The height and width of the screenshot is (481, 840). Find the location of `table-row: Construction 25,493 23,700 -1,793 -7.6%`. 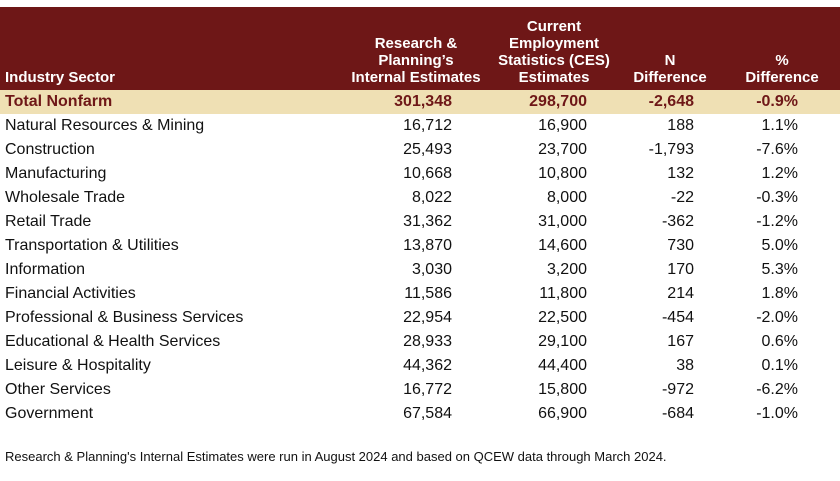

table-row: Construction 25,493 23,700 -1,793 -7.6% is located at coordinates (420, 150).